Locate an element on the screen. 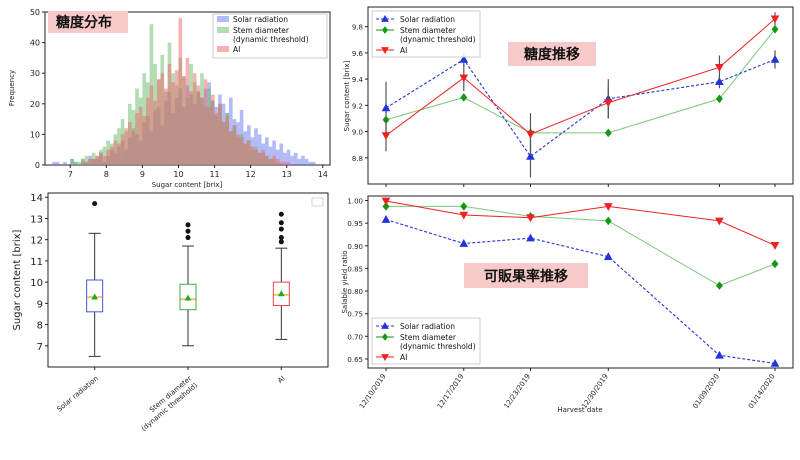 Image resolution: width=800 pixels, height=460 pixels. hist-legend-label-2: AI is located at coordinates (236, 49).